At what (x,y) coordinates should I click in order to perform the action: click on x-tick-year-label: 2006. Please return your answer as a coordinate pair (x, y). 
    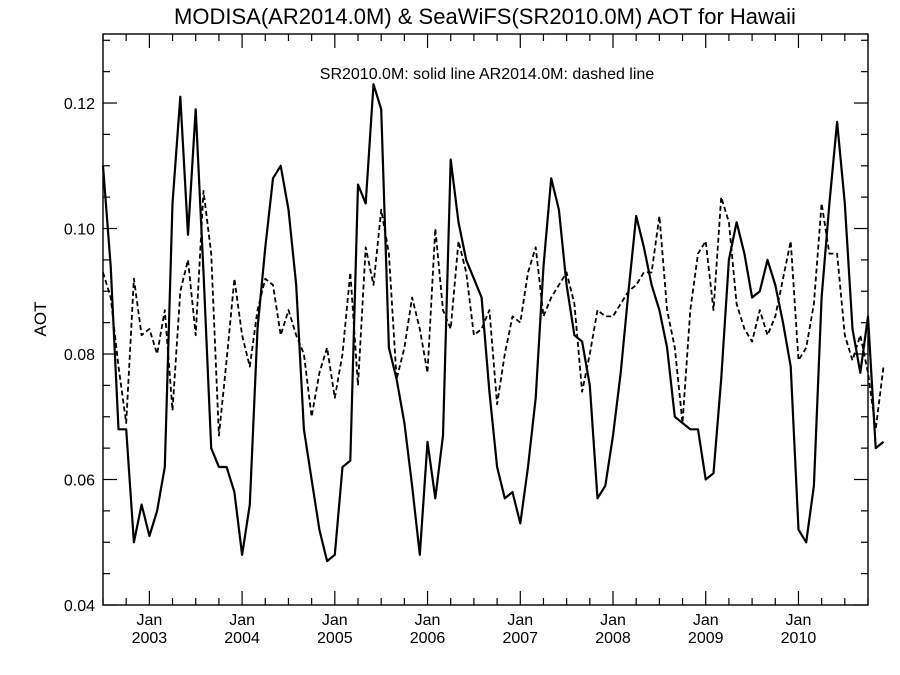
    Looking at the image, I should click on (428, 638).